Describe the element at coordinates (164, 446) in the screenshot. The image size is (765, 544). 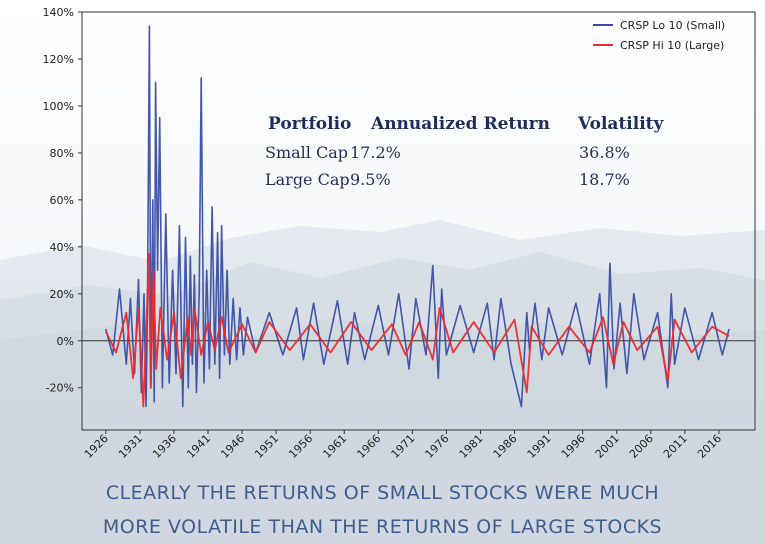
I see `x-tick-label: 1936` at that location.